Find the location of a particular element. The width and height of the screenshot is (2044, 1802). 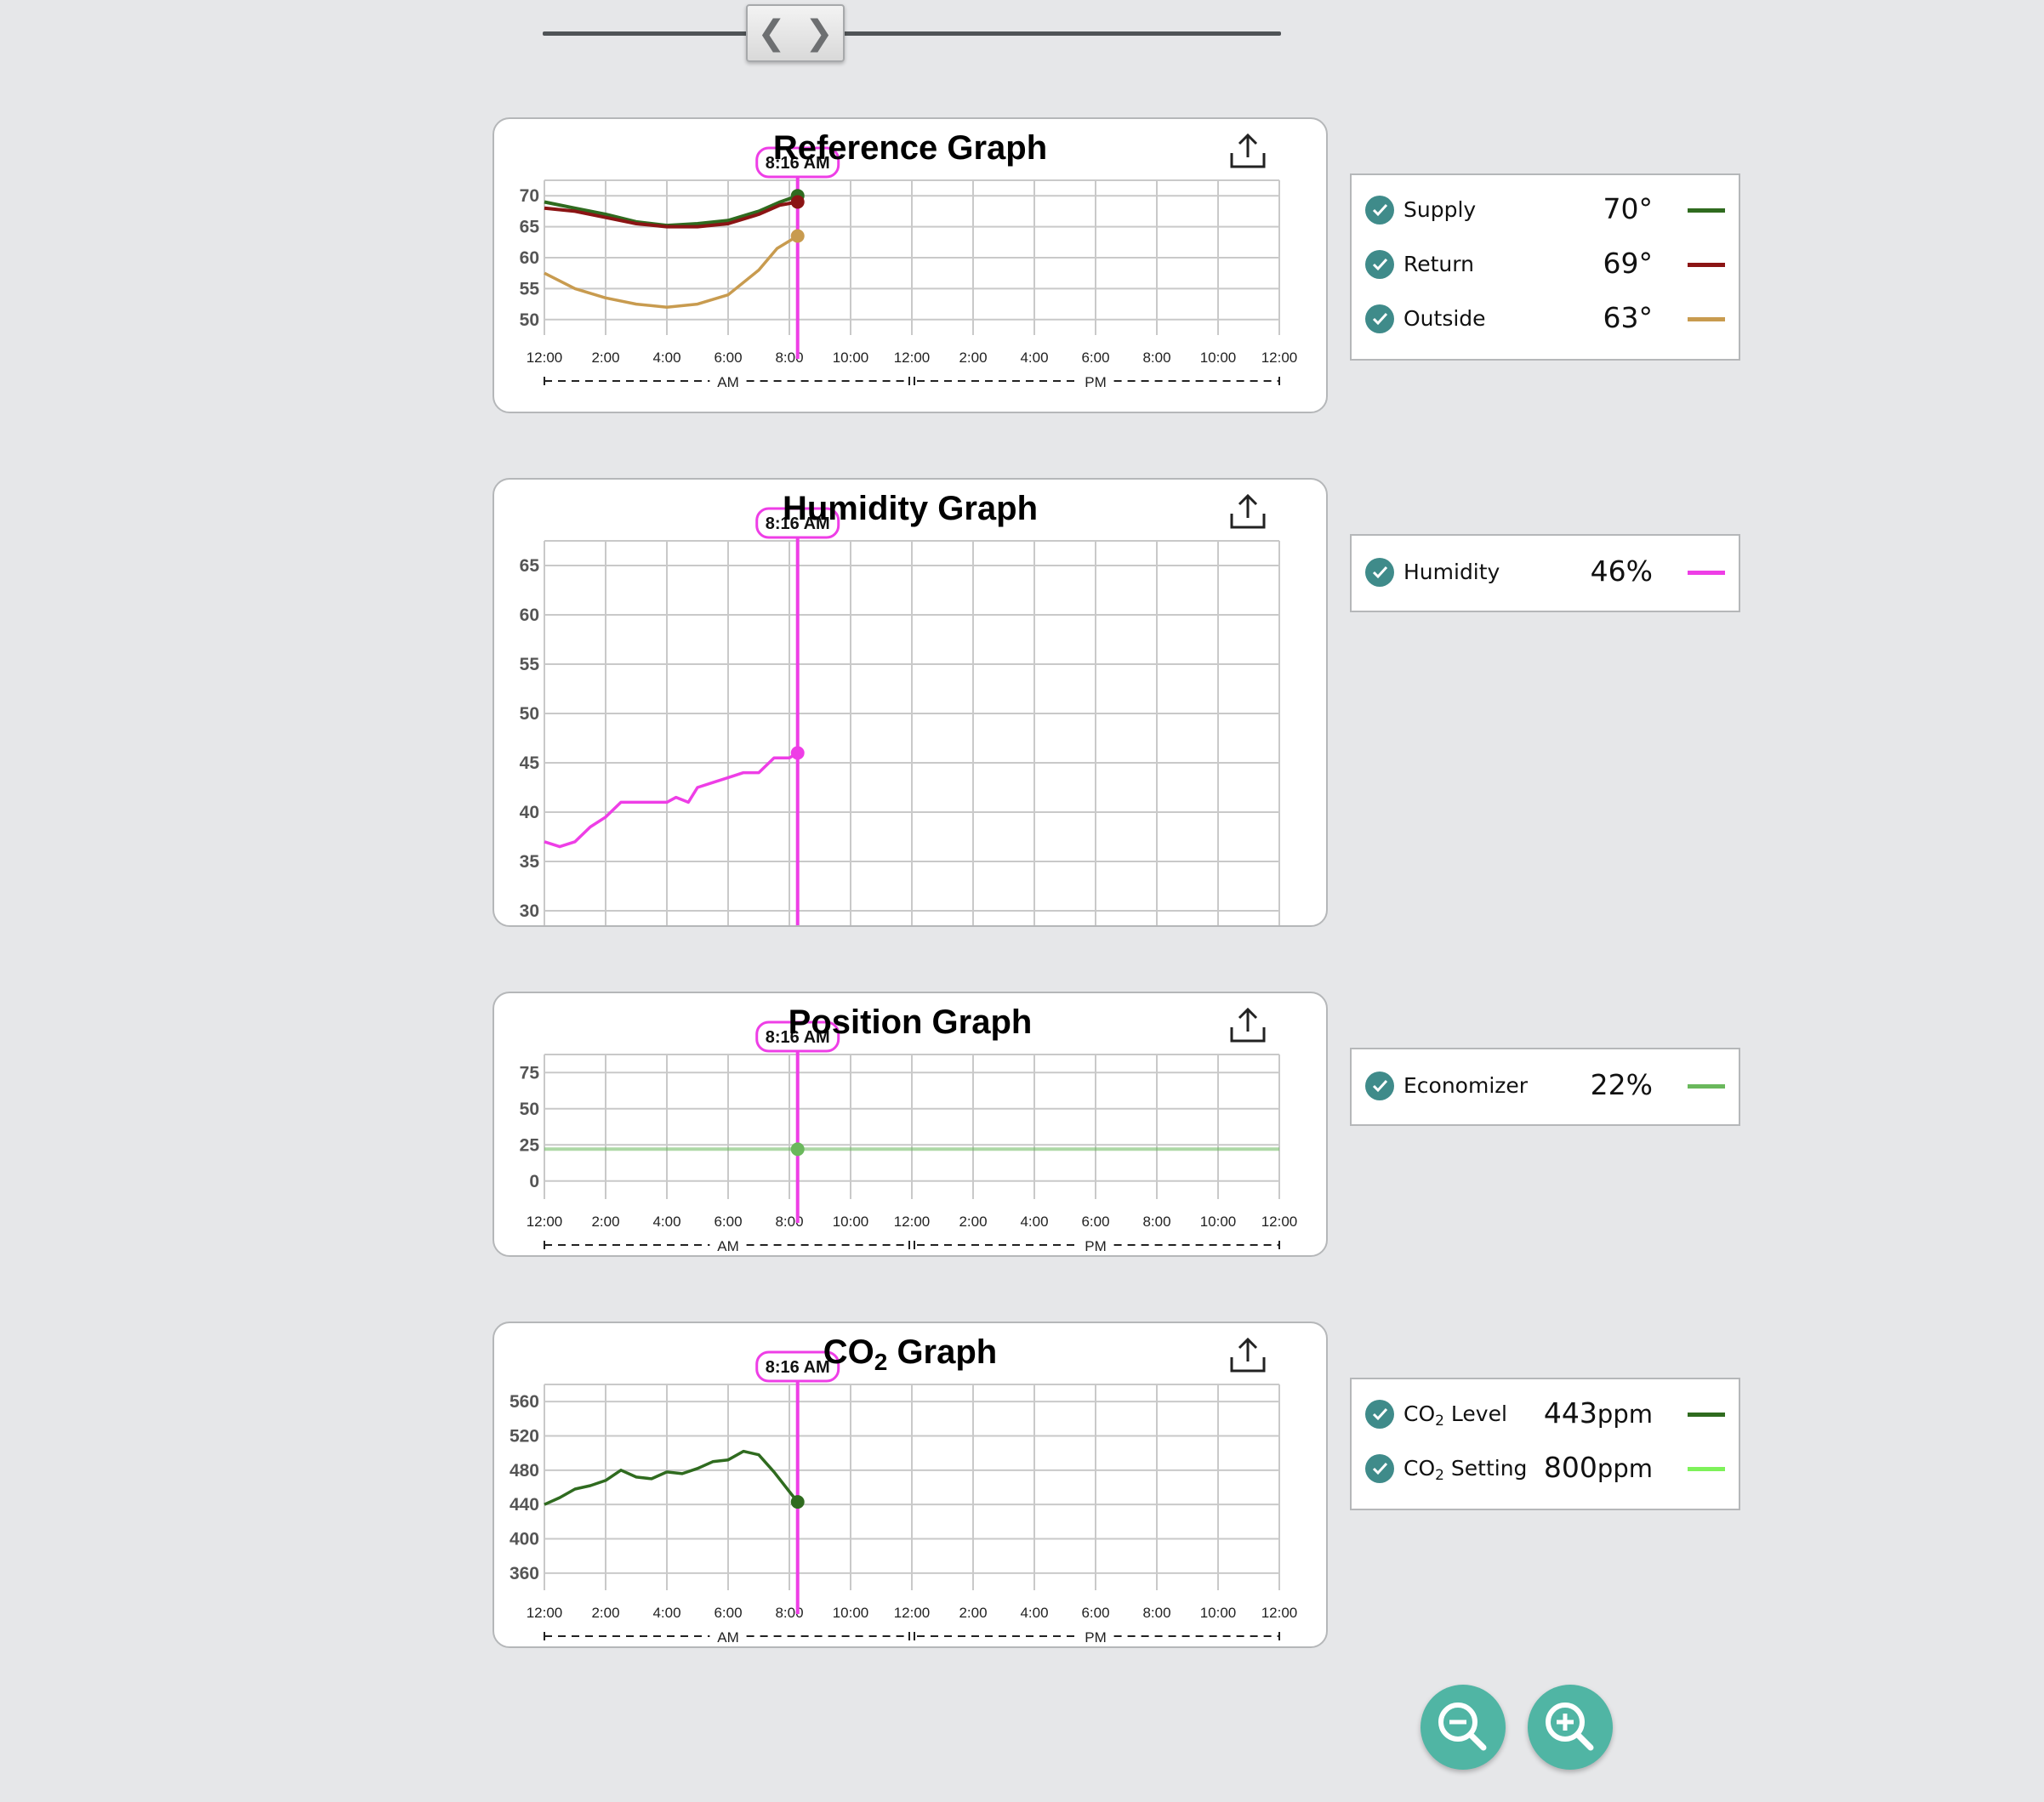

legend-row-return: Return 69° is located at coordinates (1545, 265).